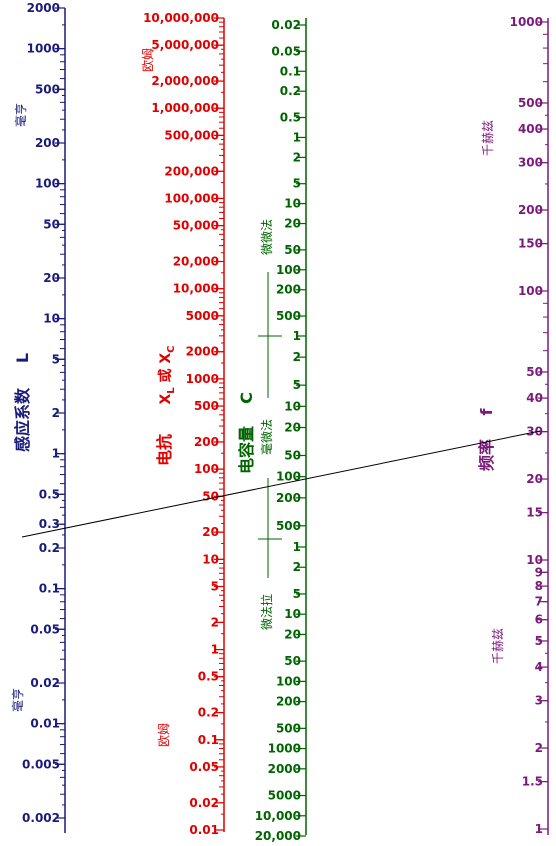 This screenshot has width=556, height=846. Describe the element at coordinates (292, 428) in the screenshot. I see `axis-c-seg2-tick-label: 20` at that location.